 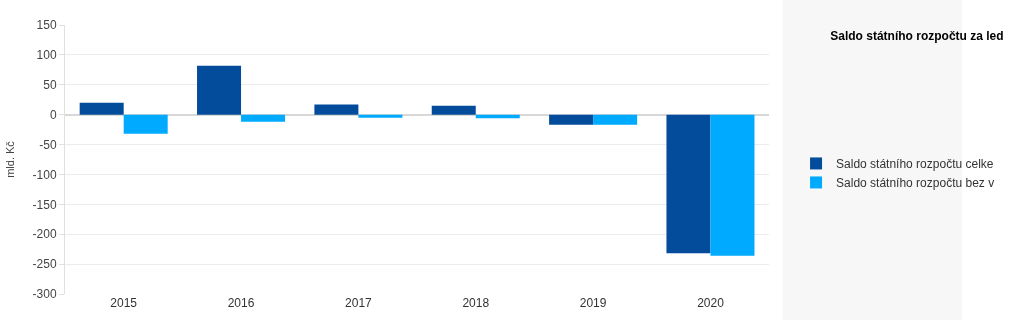 What do you see at coordinates (915, 164) in the screenshot?
I see `legend-label: Saldo státního rozpočtu celke` at bounding box center [915, 164].